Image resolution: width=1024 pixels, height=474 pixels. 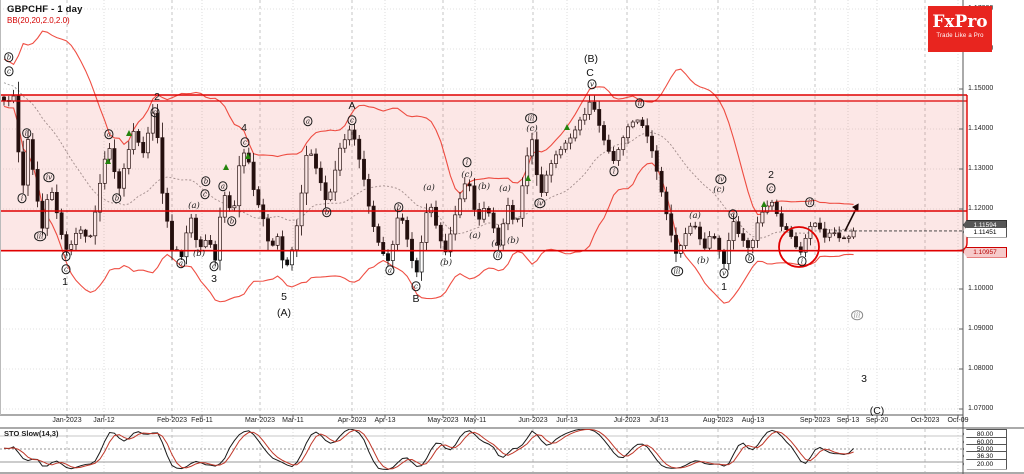 What do you see at coordinates (38, 20) in the screenshot?
I see `bollinger-indicator-label: BB(20,20,2.0,2.0)` at bounding box center [38, 20].